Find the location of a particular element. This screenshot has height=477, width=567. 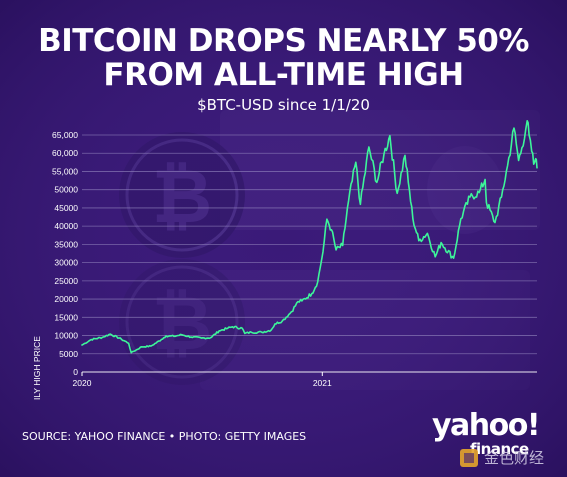

y-tick-label: 60,000 is located at coordinates (65, 153).